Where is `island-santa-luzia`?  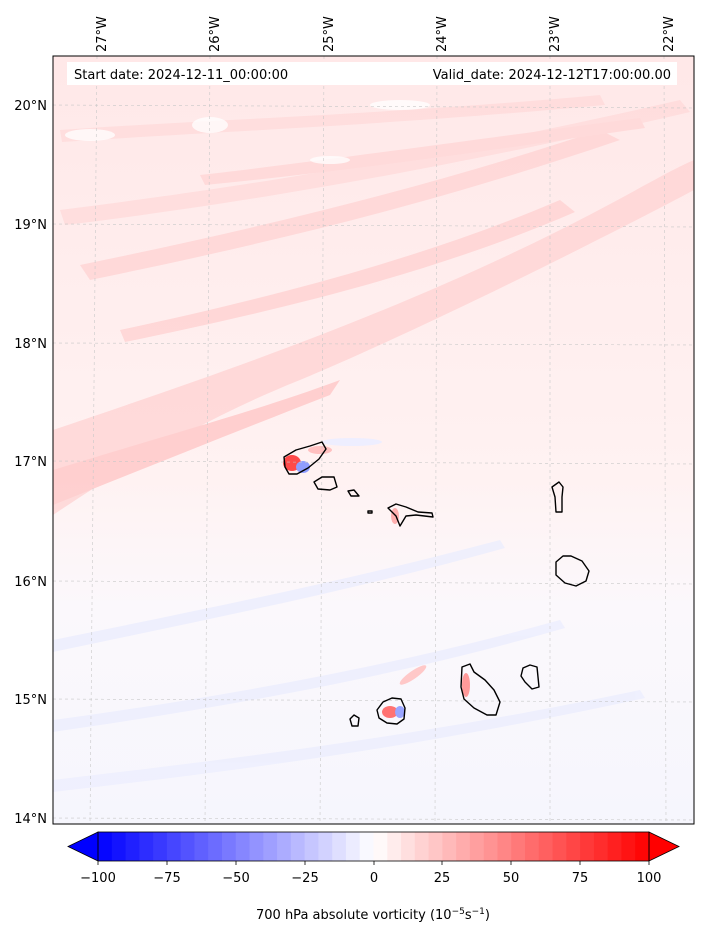
island-santa-luzia is located at coordinates (353, 493).